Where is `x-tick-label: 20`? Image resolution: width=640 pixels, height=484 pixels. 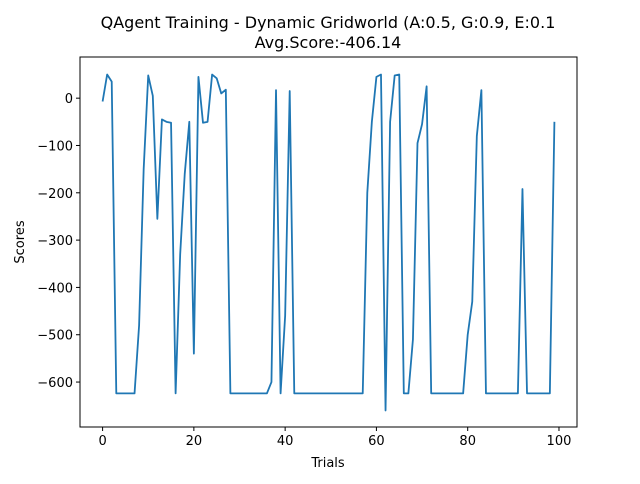
x-tick-label: 20 is located at coordinates (194, 441).